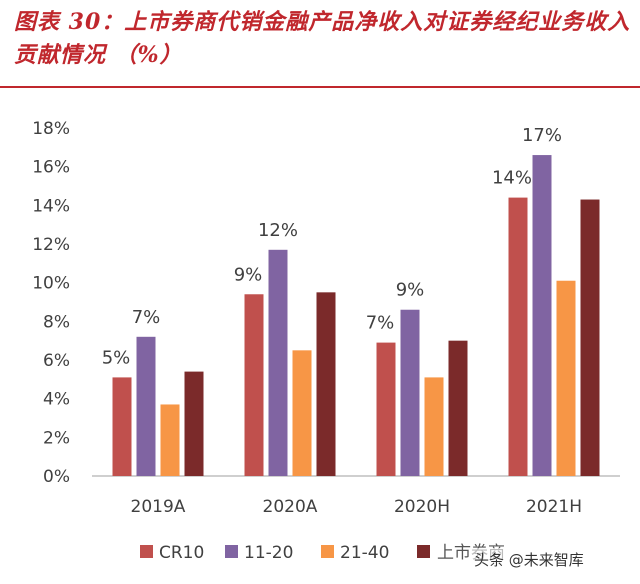 This screenshot has height=584, width=640. Describe the element at coordinates (590, 338) in the screenshot. I see `bar-41--2021h` at that location.